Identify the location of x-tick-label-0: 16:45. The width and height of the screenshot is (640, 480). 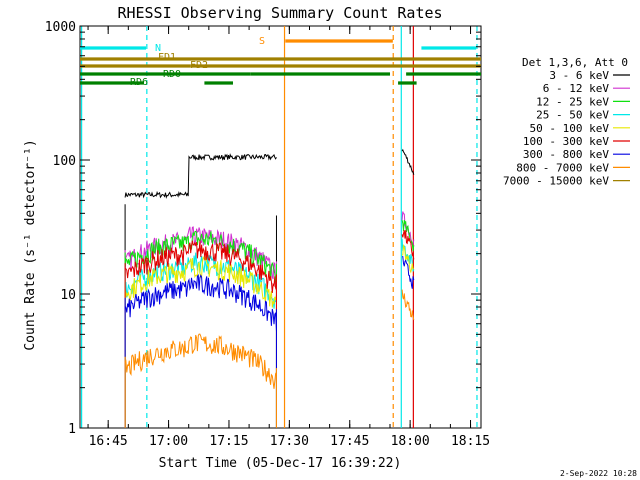
(108, 441).